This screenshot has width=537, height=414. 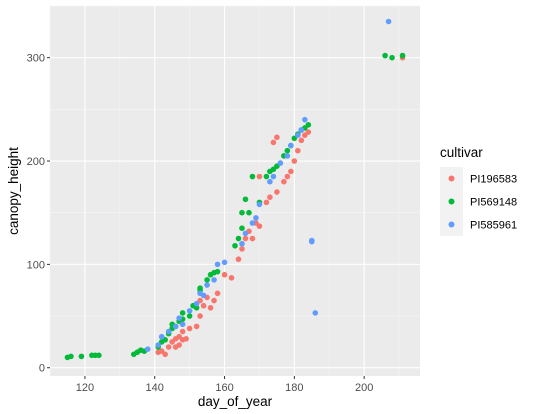 I want to click on x-tick-label: 120, so click(x=85, y=388).